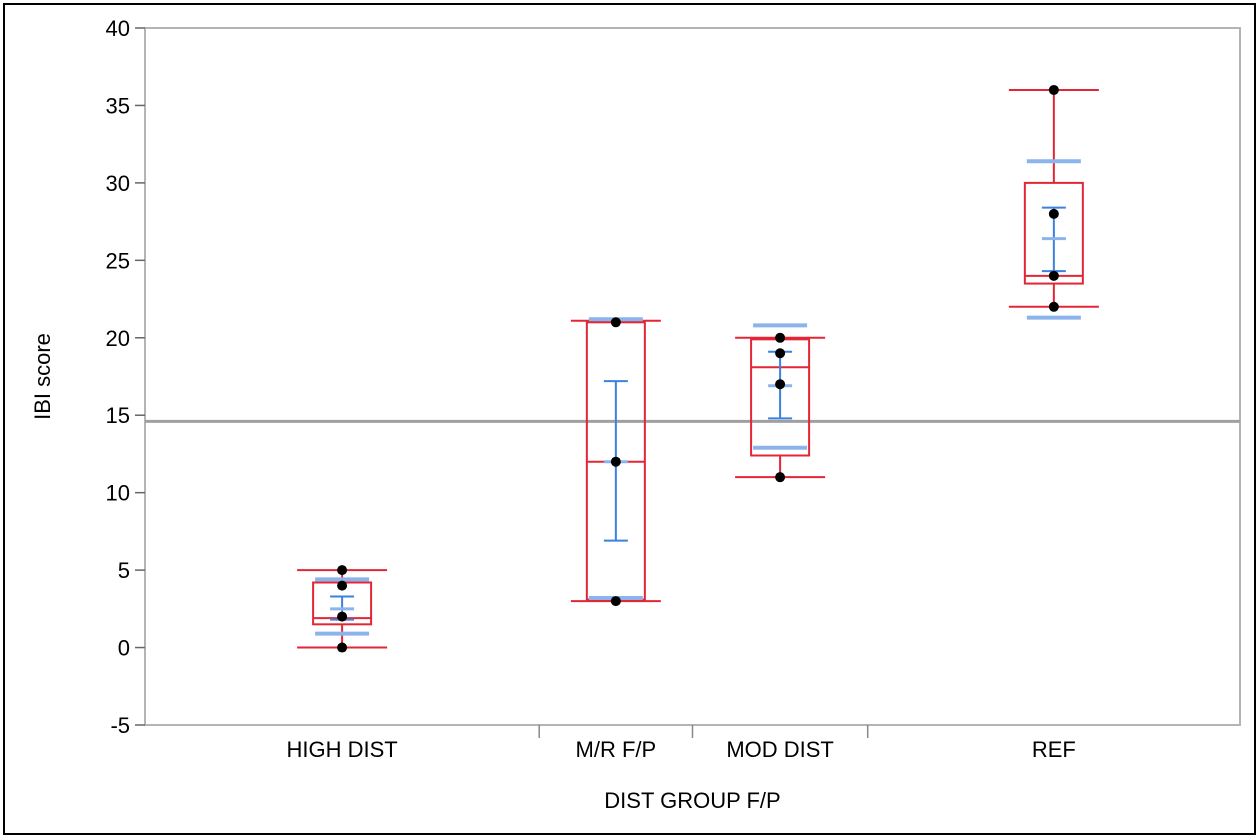 The image size is (1259, 838). What do you see at coordinates (681, 743) in the screenshot?
I see `x-axis: HIGH DIST M/R F/P MOD DIST REF` at bounding box center [681, 743].